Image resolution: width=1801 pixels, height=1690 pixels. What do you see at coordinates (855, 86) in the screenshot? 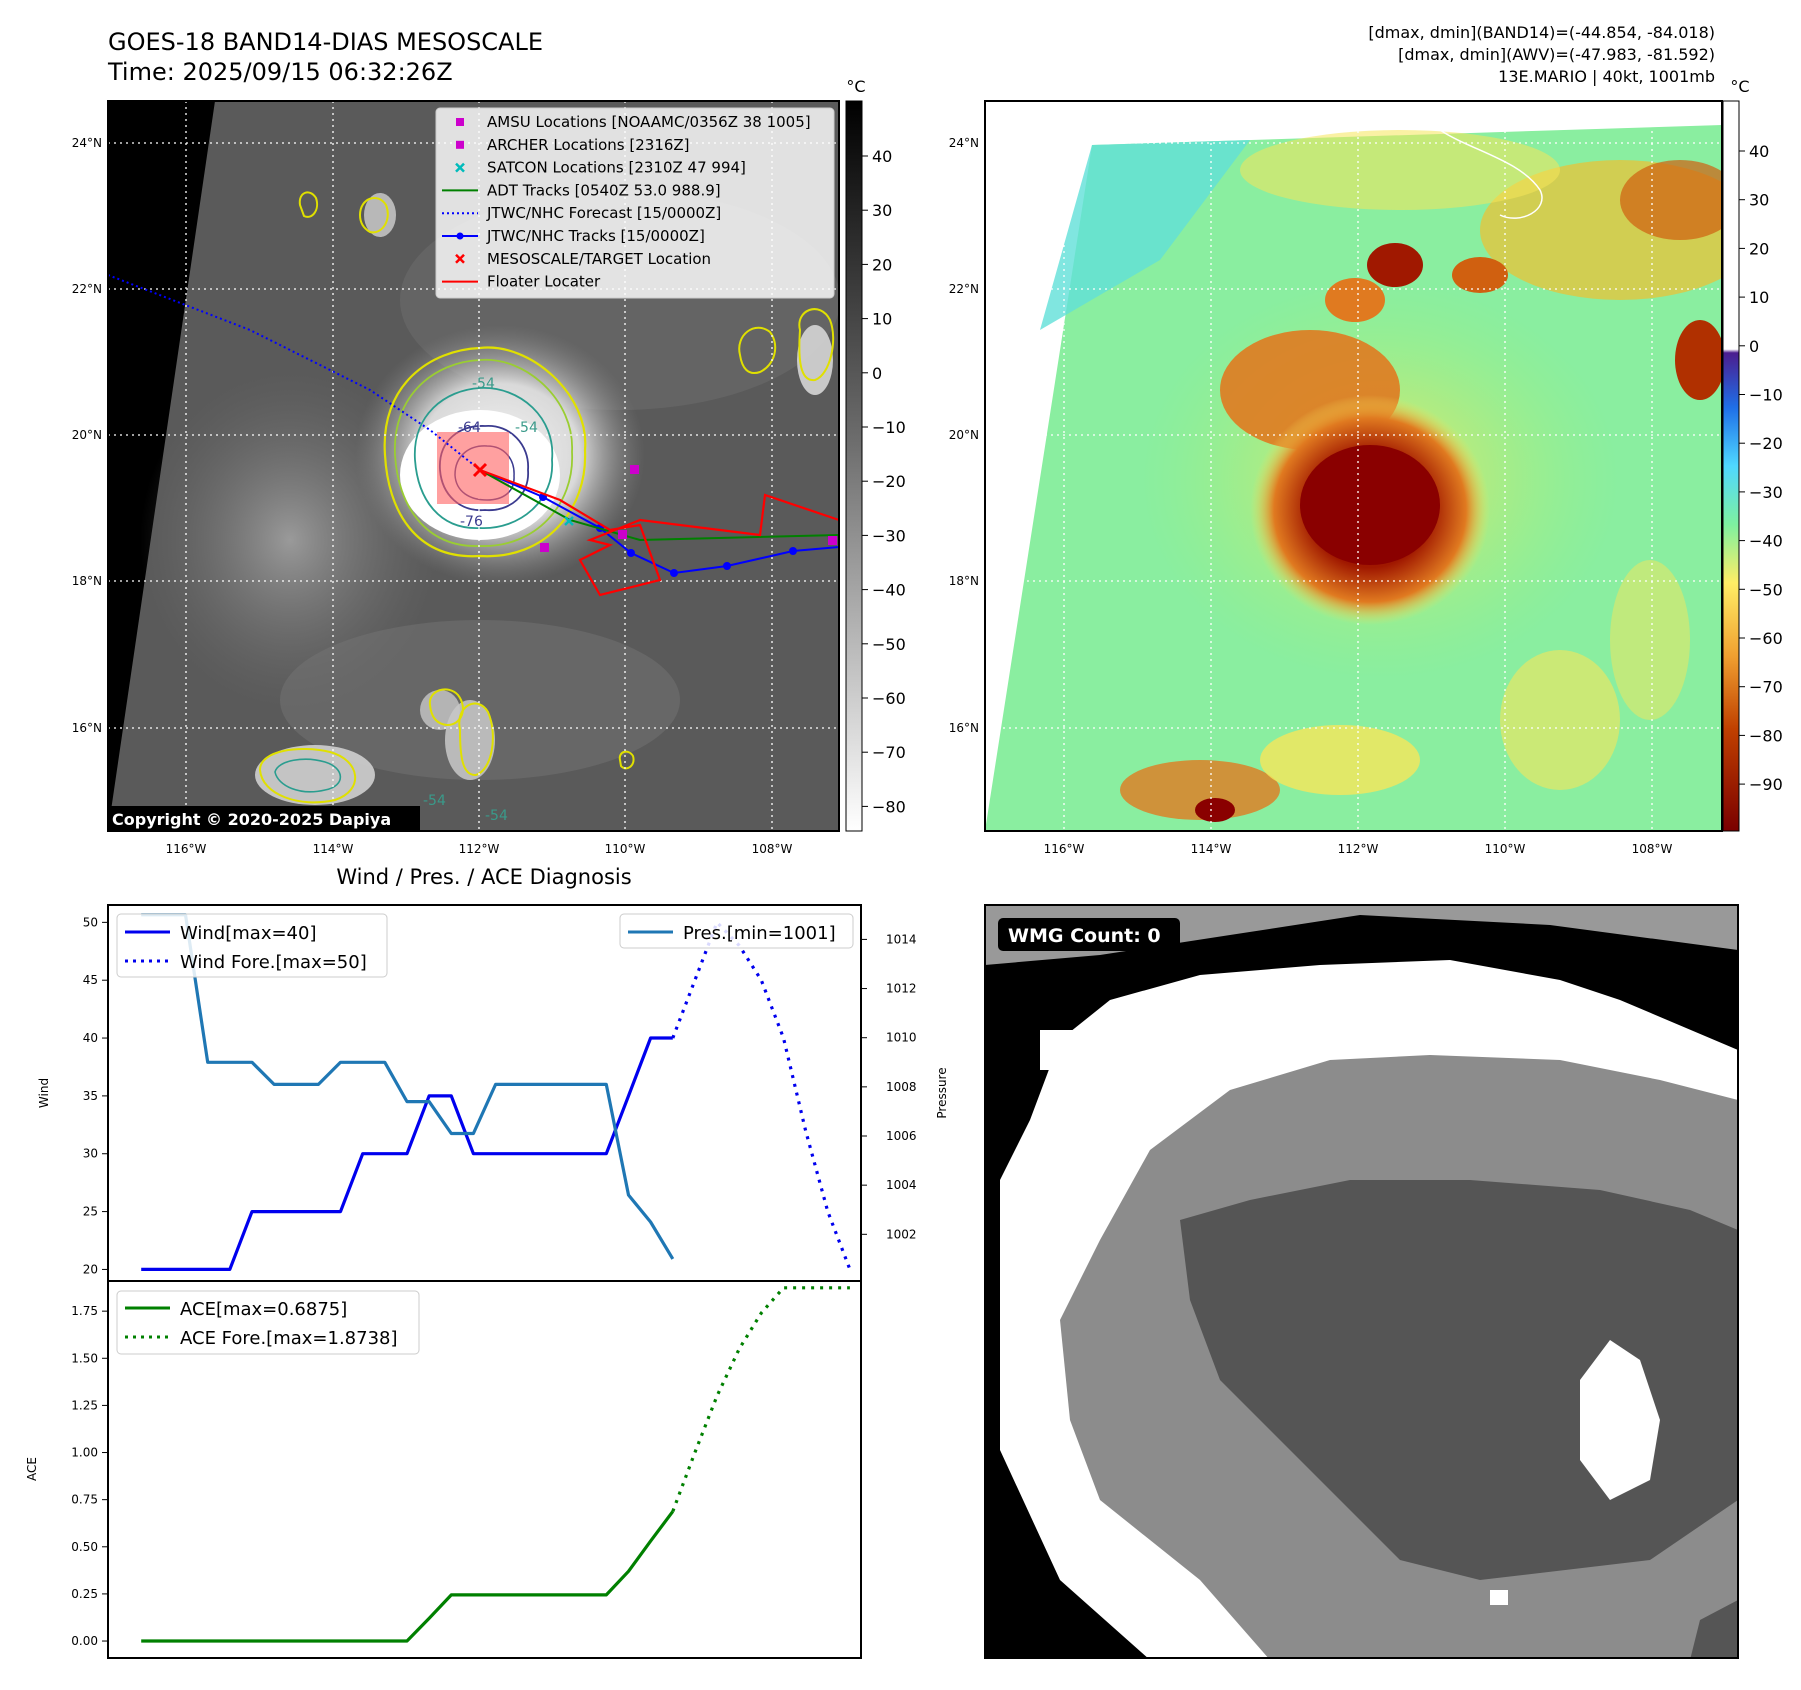
I see `ir-colorbar-unit: °C` at bounding box center [855, 86].